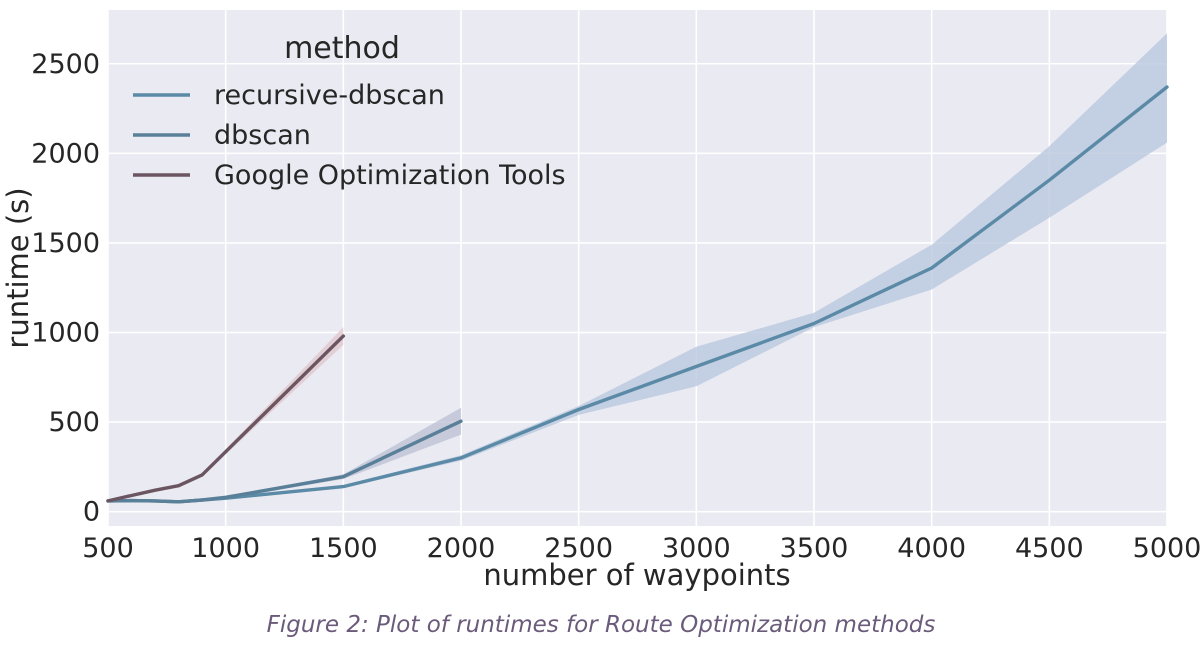 Image resolution: width=1202 pixels, height=652 pixels. I want to click on x-tick-label: 1000, so click(225, 548).